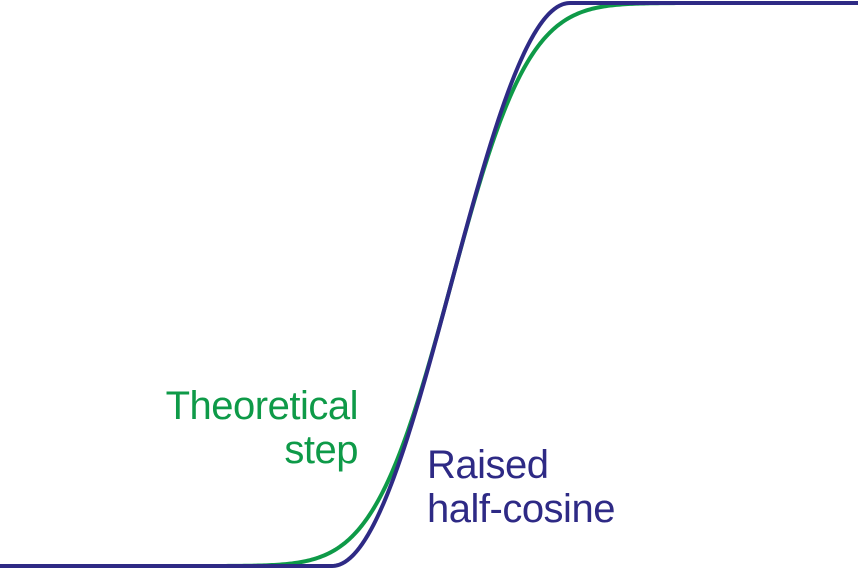 Image resolution: width=858 pixels, height=569 pixels. Describe the element at coordinates (321, 450) in the screenshot. I see `theoretical-step-label-line2: step` at that location.